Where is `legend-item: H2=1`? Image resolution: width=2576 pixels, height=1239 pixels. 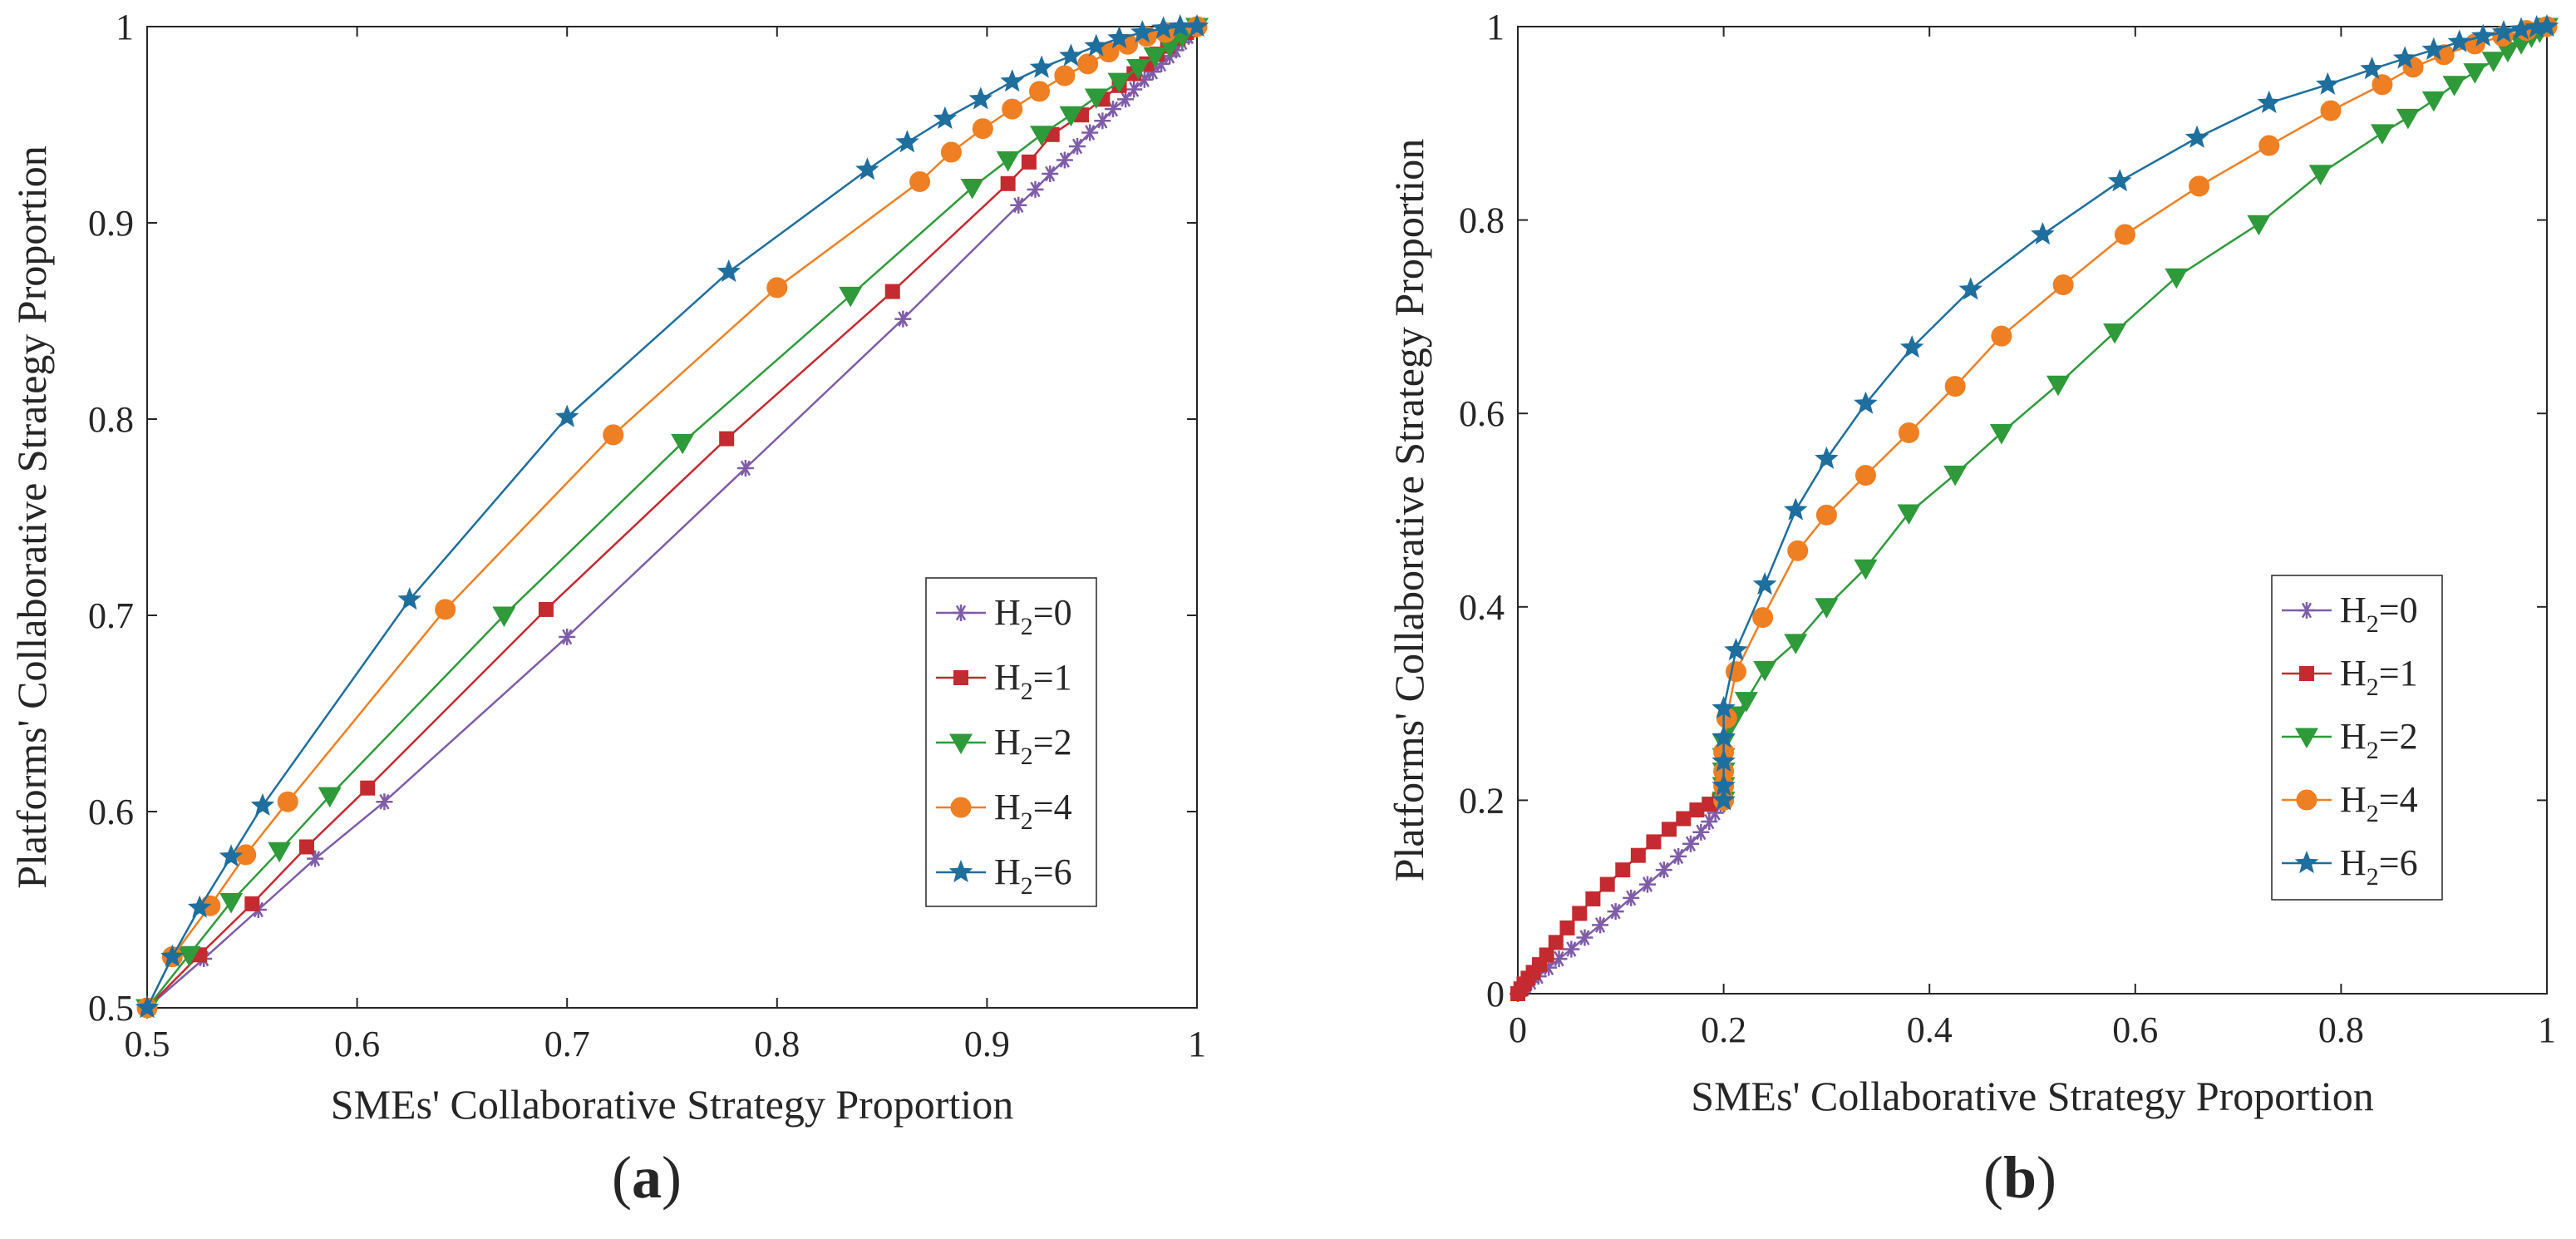 legend-item: H2=1 is located at coordinates (1004, 681).